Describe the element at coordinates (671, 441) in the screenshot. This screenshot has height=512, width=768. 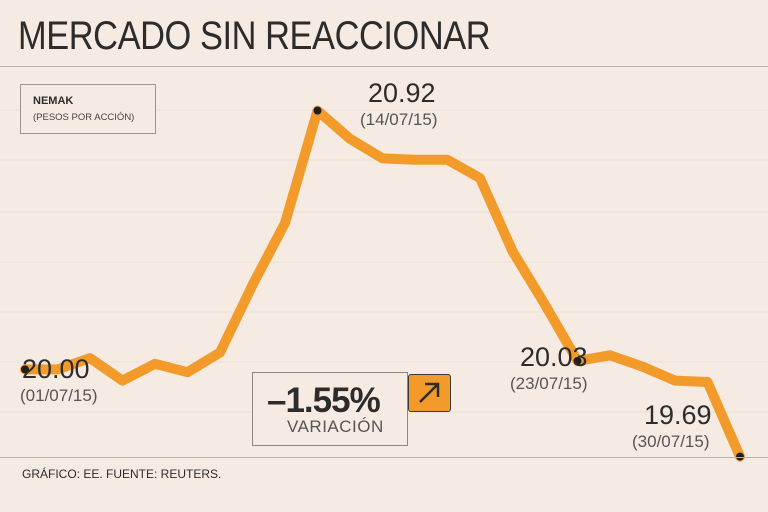
I see `annotation-date-end: (30/07/15)` at that location.